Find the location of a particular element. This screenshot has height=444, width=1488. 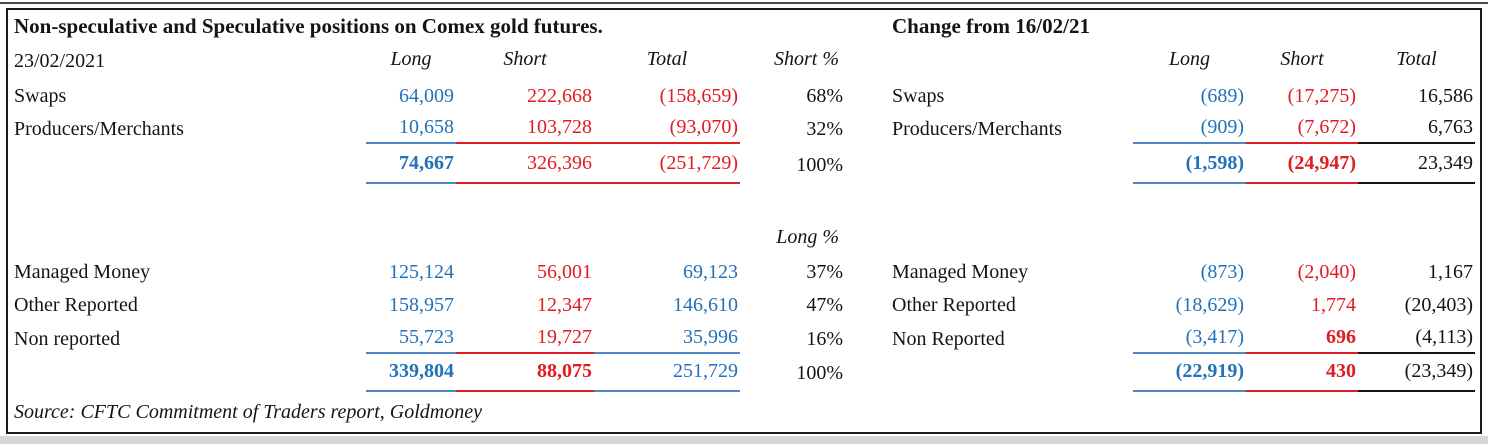

left-top-total-pct: 100% is located at coordinates (819, 165).